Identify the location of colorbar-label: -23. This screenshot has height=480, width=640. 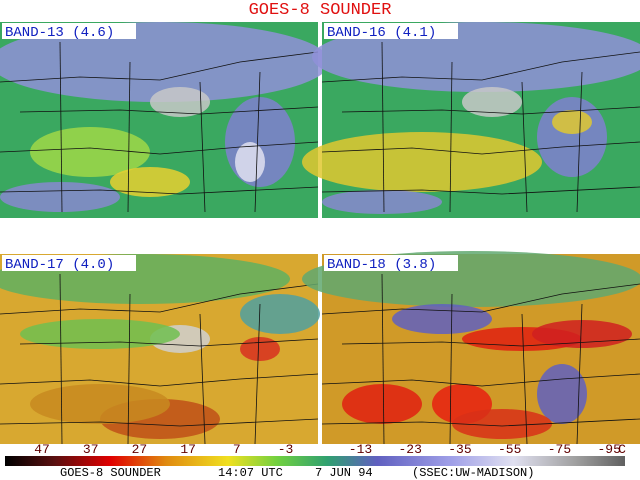
(410, 449).